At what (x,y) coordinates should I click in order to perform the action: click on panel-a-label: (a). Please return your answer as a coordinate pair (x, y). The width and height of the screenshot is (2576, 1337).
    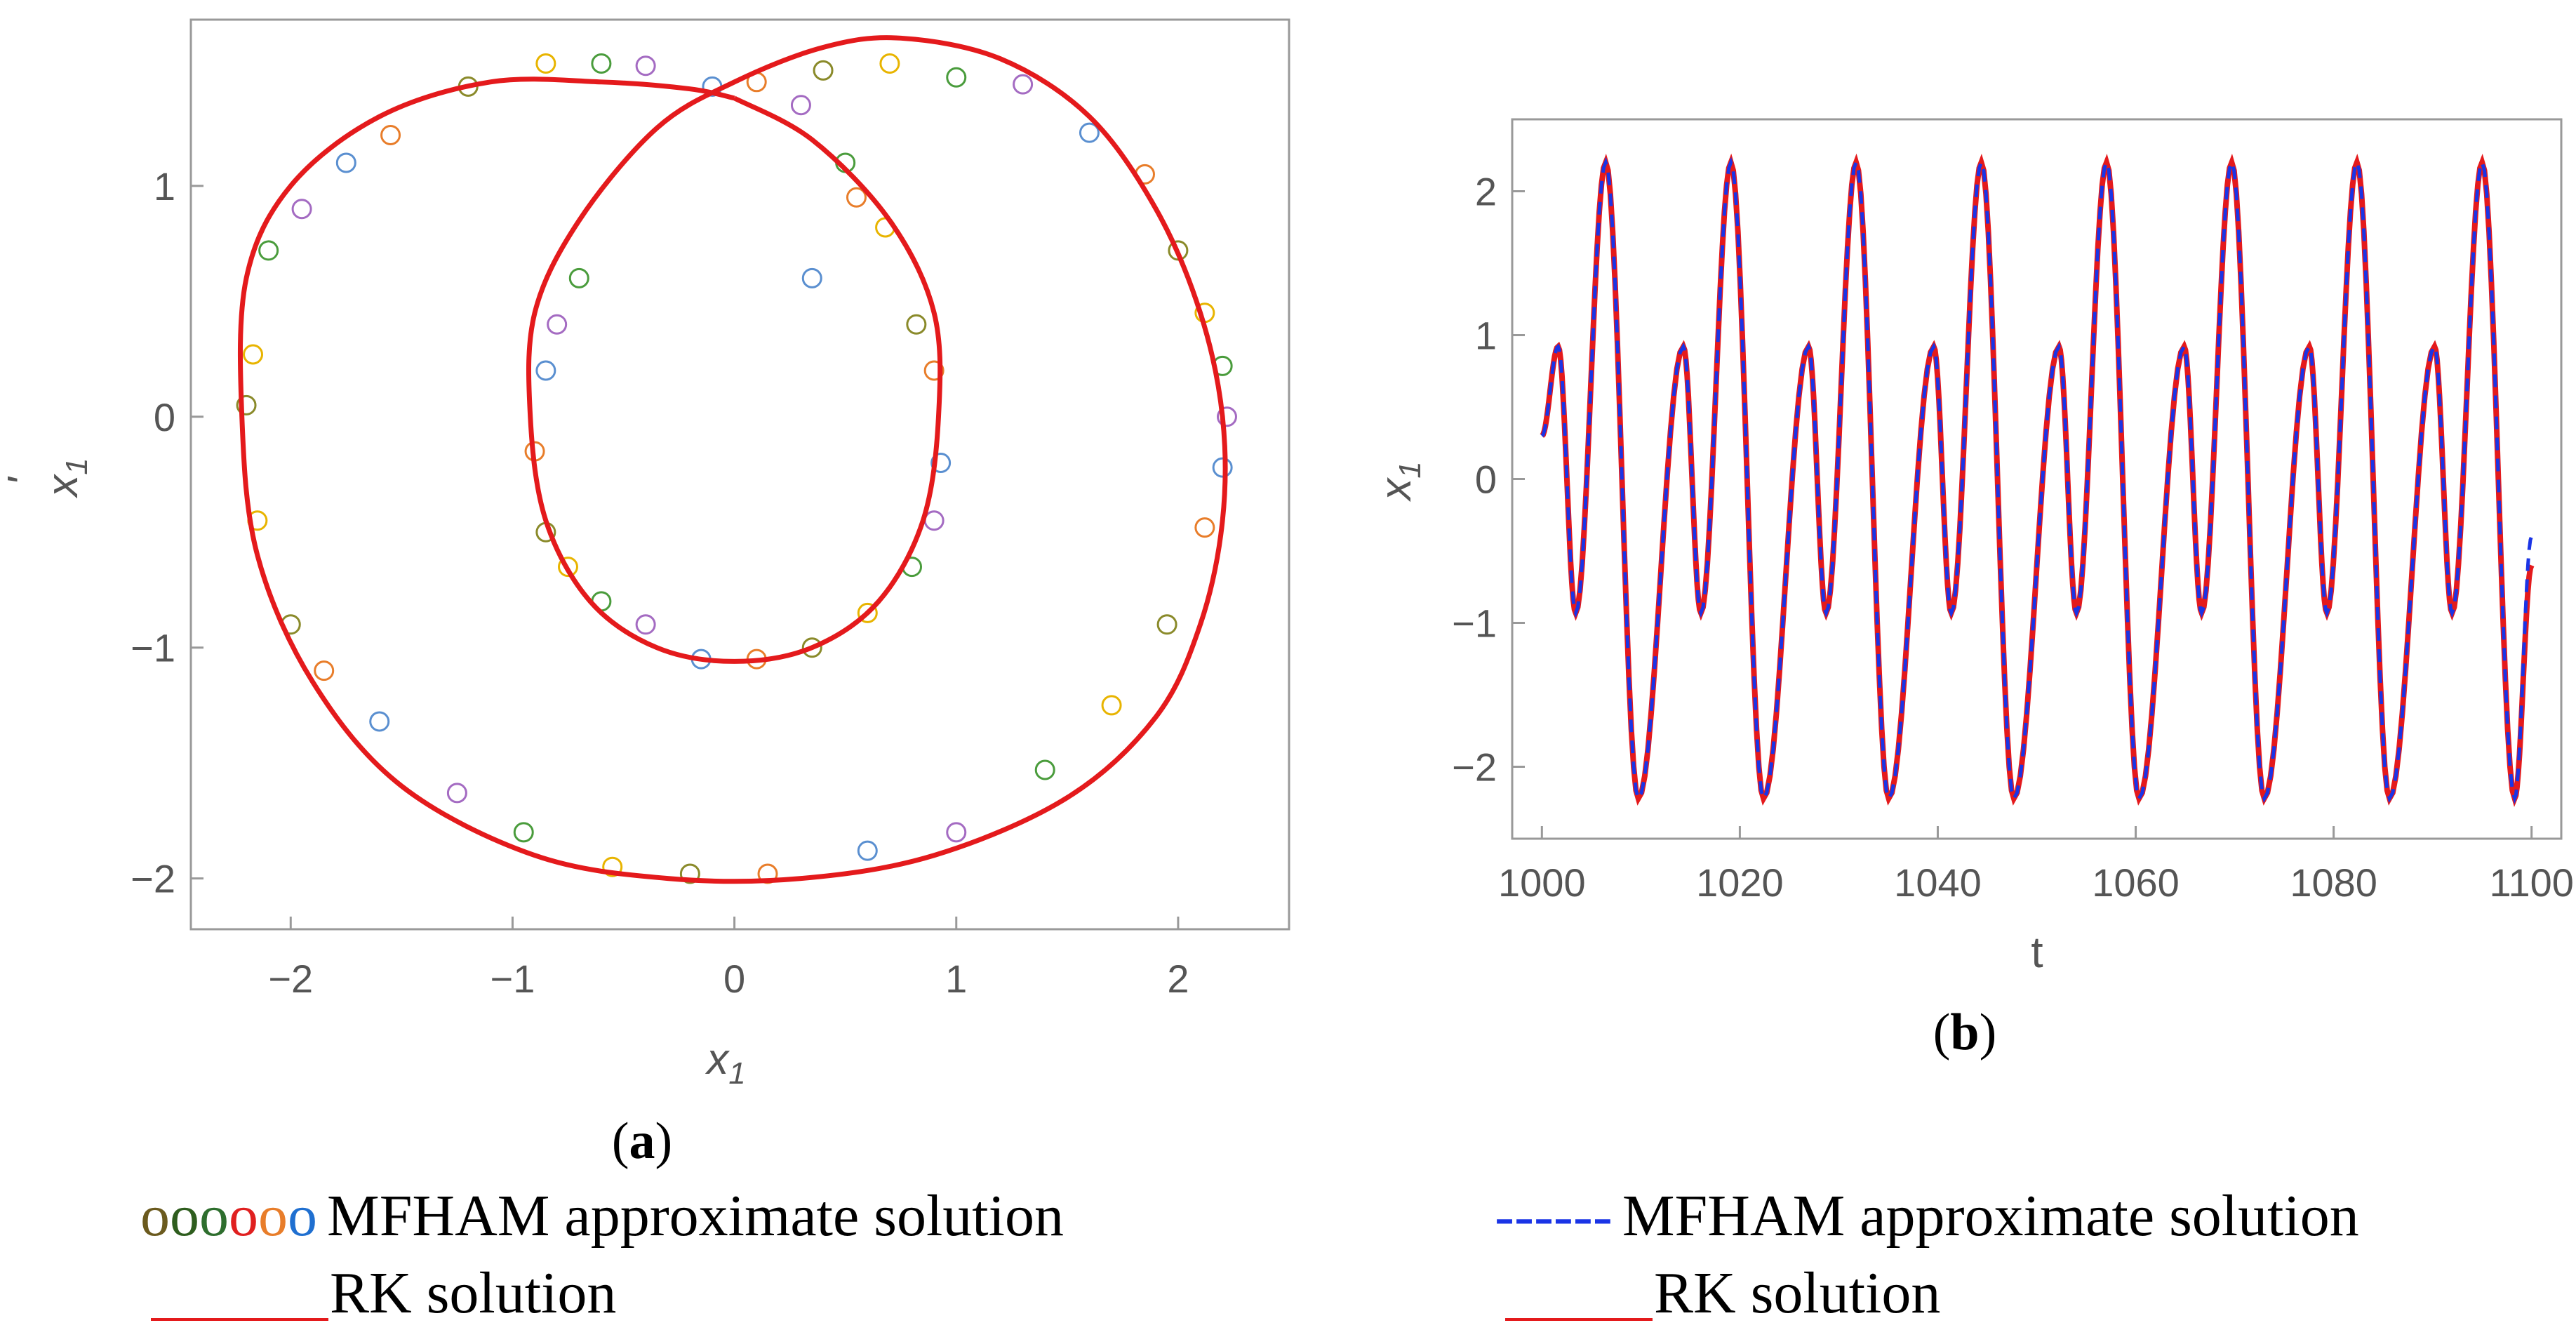
    Looking at the image, I should click on (642, 1141).